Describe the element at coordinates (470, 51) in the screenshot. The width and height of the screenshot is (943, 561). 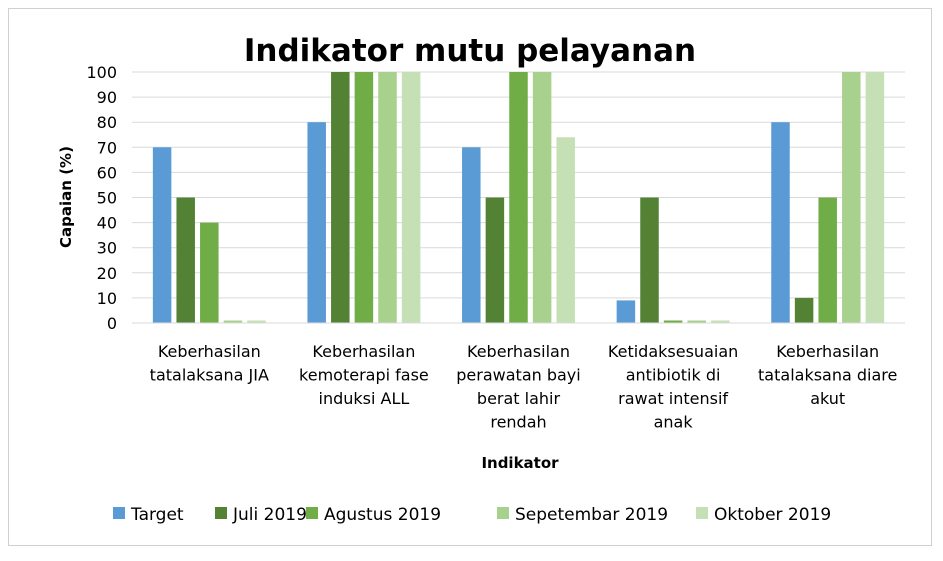
I see `chart-title: Indikator mutu pelayanan` at that location.